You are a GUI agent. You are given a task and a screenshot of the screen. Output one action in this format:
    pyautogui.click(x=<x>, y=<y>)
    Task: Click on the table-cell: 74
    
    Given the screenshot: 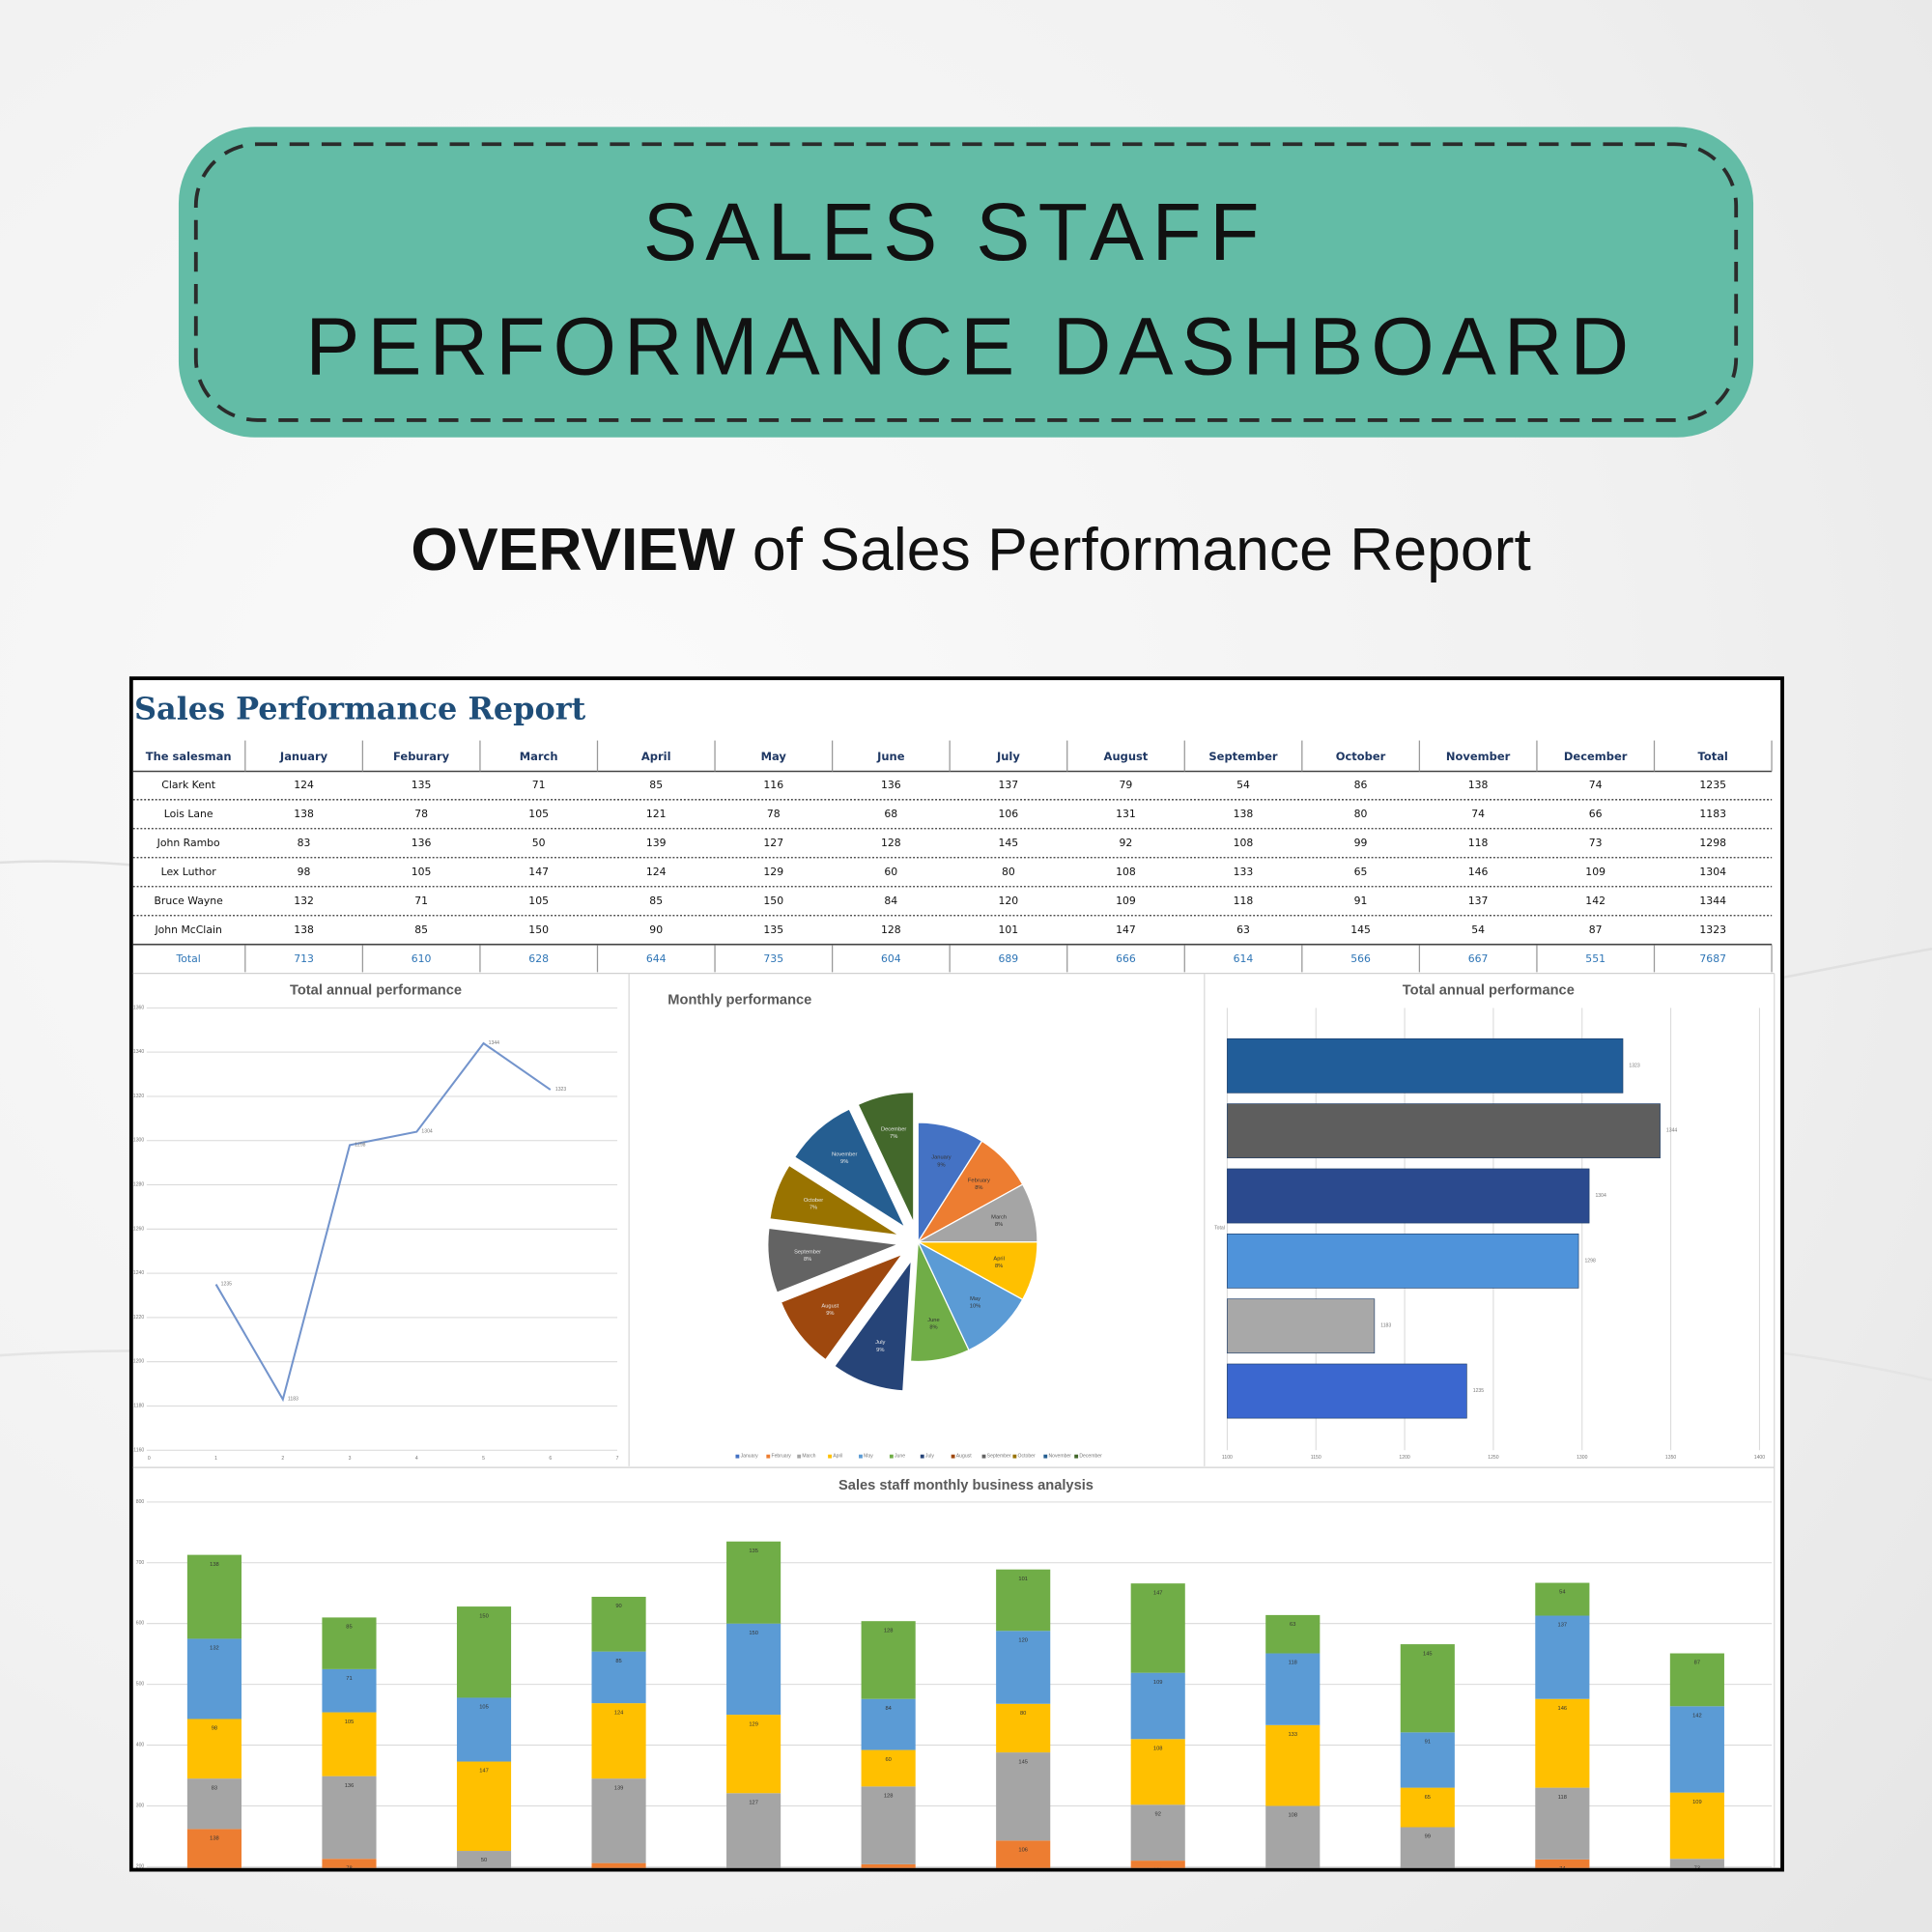 What is the action you would take?
    pyautogui.click(x=1596, y=785)
    